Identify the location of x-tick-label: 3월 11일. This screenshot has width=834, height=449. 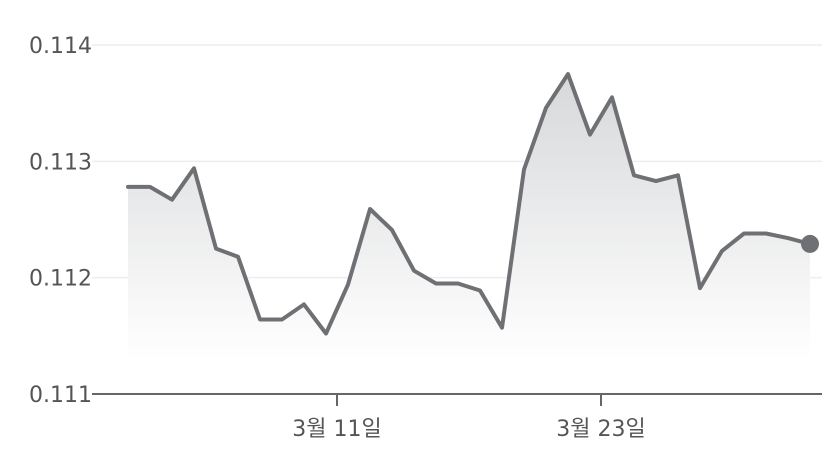
(336, 429).